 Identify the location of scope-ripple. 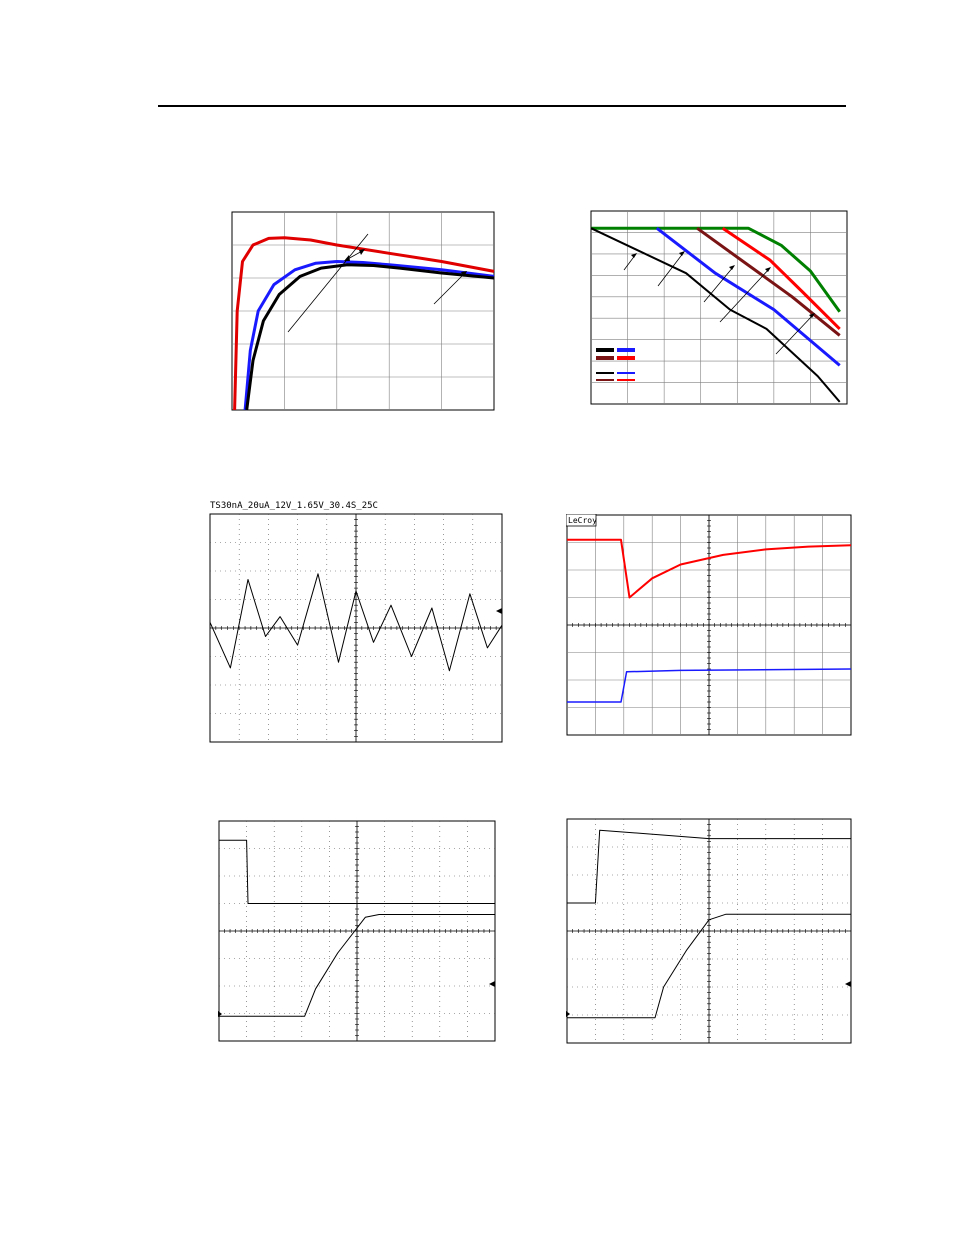
(356, 628).